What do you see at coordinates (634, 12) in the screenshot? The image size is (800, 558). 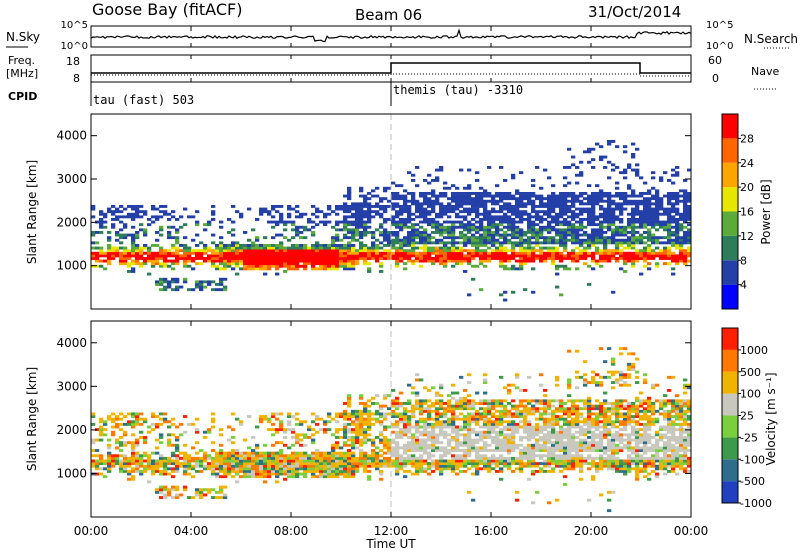 I see `date-title: 31/Oct/2014` at bounding box center [634, 12].